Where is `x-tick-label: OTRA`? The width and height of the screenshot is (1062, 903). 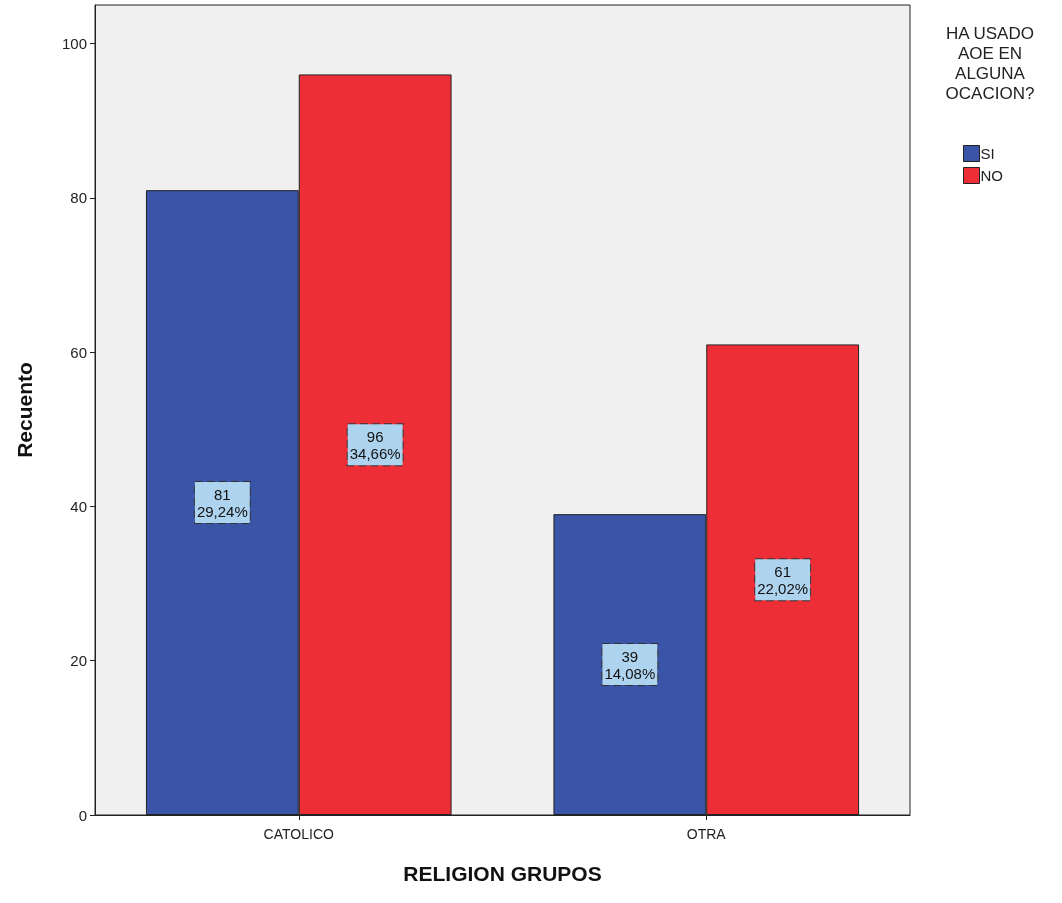 x-tick-label: OTRA is located at coordinates (706, 834).